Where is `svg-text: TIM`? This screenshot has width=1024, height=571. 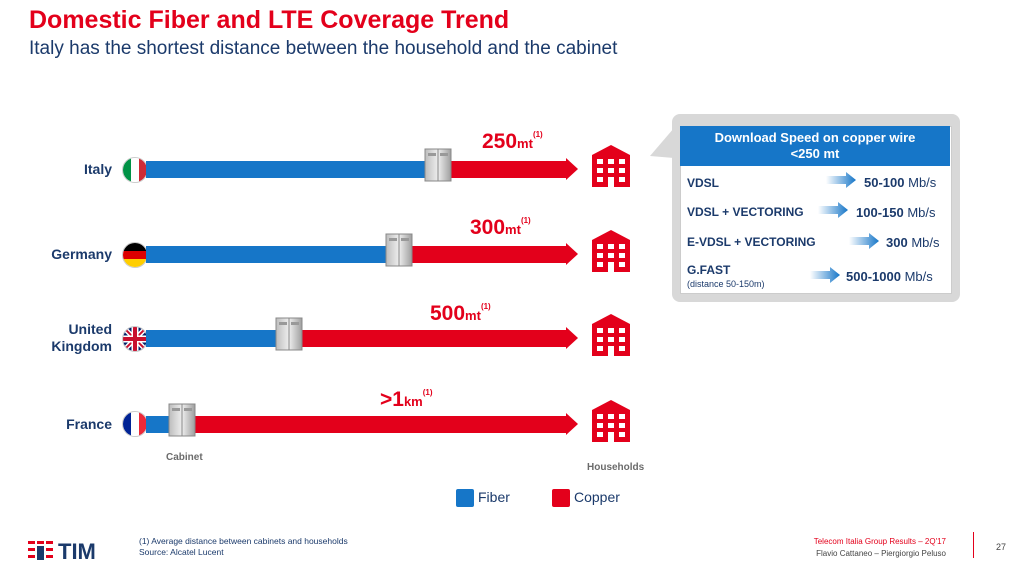 svg-text: TIM is located at coordinates (77, 551).